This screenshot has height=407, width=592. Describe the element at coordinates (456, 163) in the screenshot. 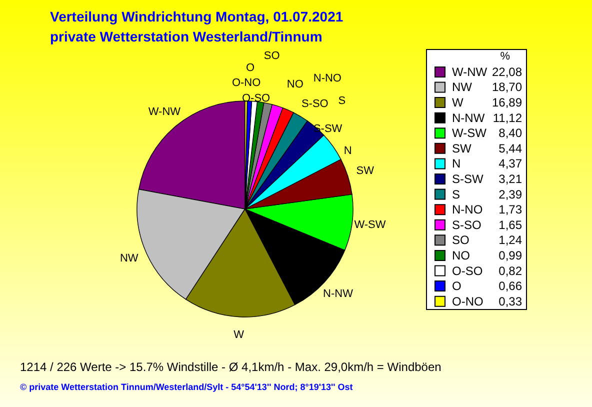

I see `legend-label: N` at that location.